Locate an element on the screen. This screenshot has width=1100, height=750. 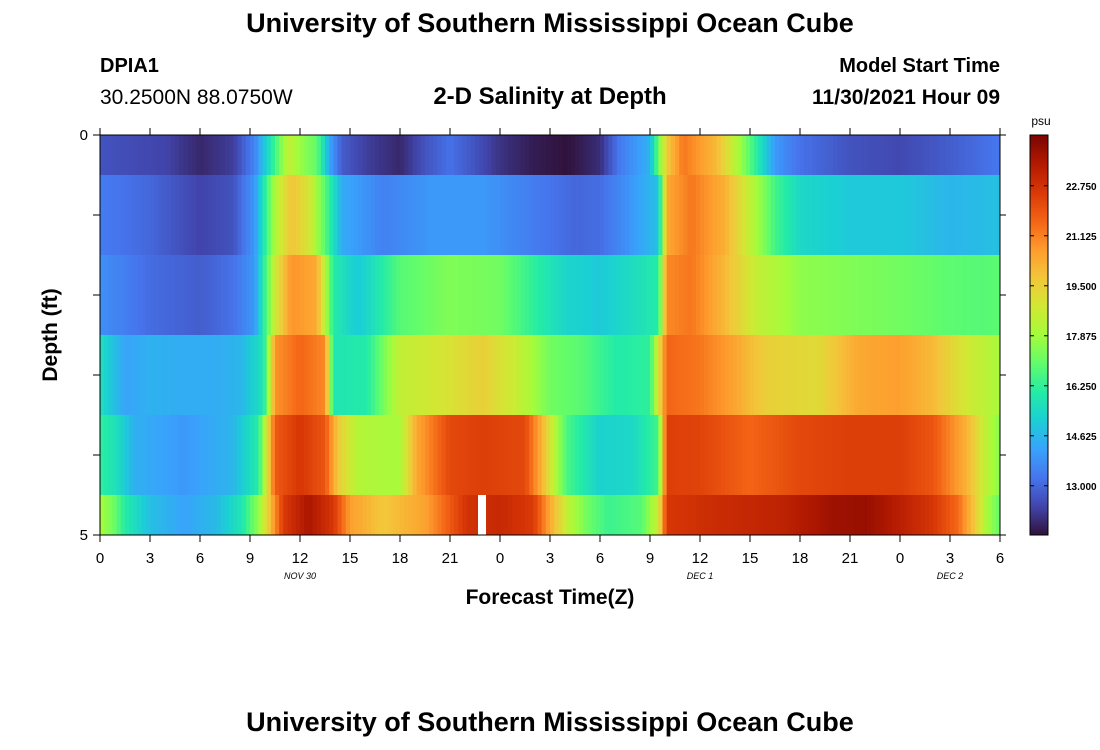
colorbar-unit: psu is located at coordinates (1040, 121).